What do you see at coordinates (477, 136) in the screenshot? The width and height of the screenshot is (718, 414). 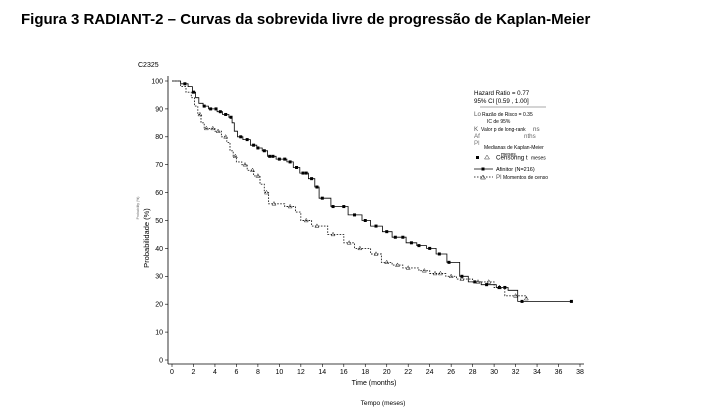 I see `legend-af-stub: Af` at bounding box center [477, 136].